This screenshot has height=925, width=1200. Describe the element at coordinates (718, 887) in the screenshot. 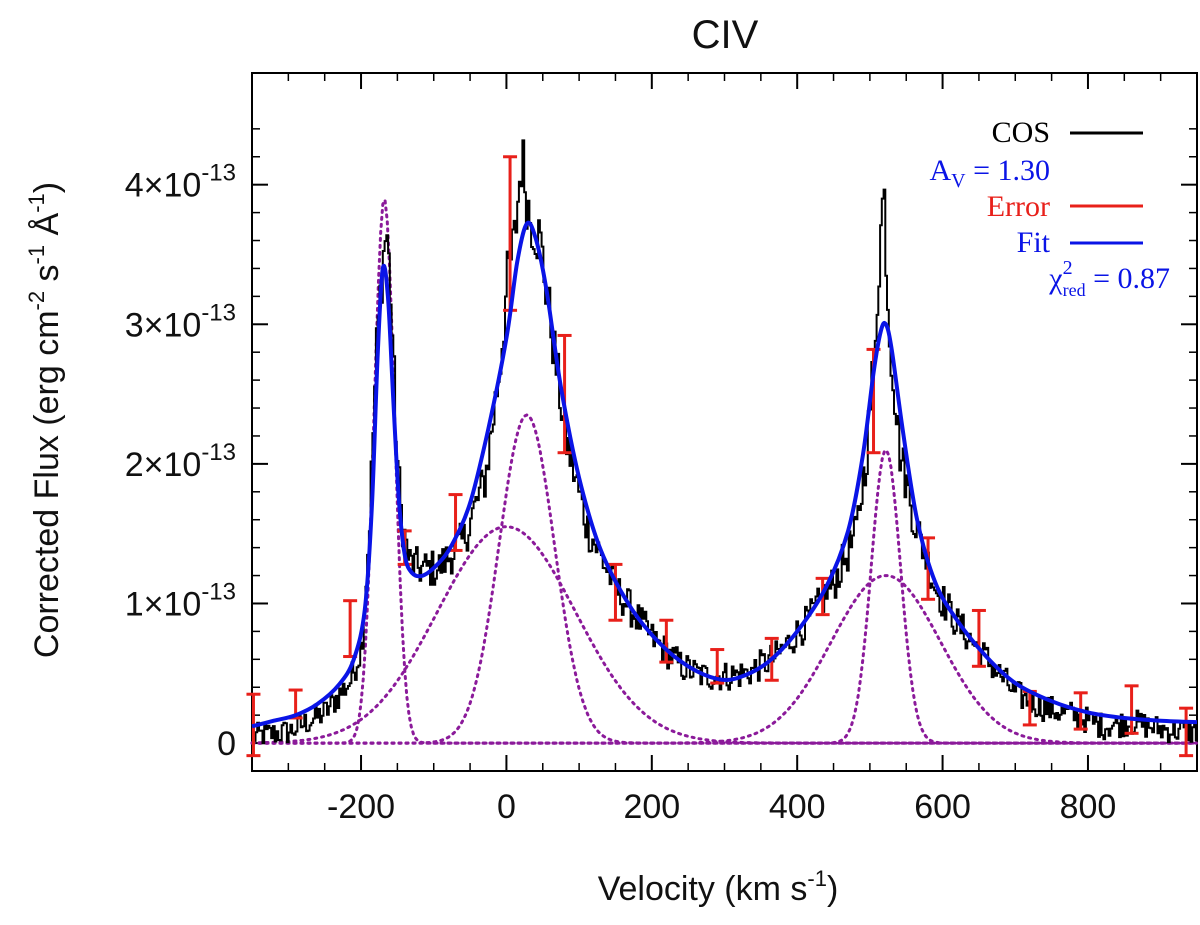

I see `x-axis-label: Velocity (km s-1)` at that location.